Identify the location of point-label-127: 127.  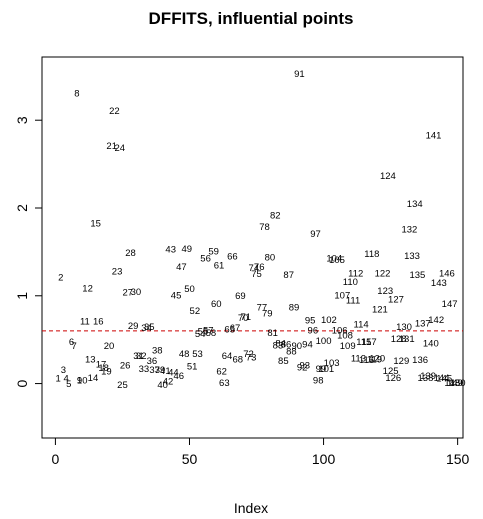
(396, 300).